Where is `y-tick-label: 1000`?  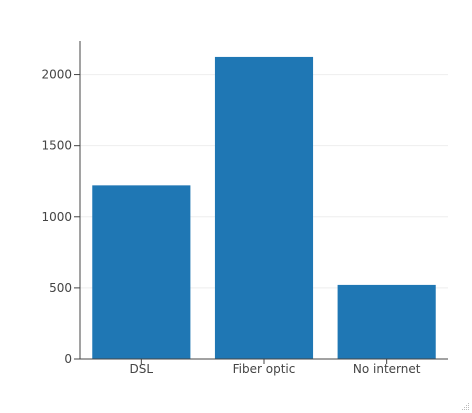 y-tick-label: 1000 is located at coordinates (56, 217).